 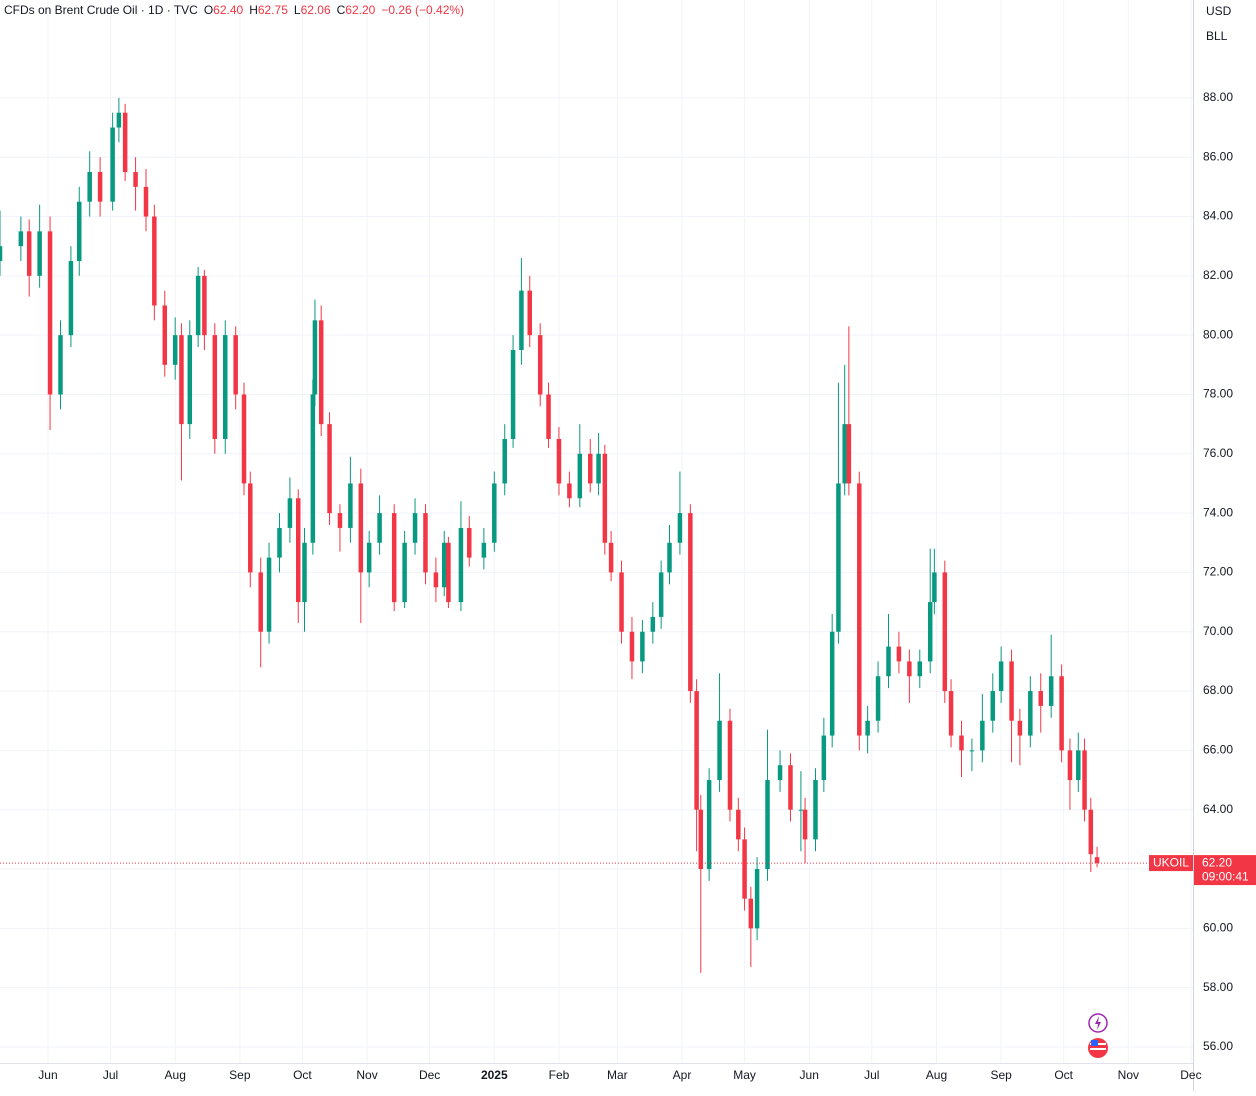 I want to click on ohlc-key: H, so click(x=253, y=10).